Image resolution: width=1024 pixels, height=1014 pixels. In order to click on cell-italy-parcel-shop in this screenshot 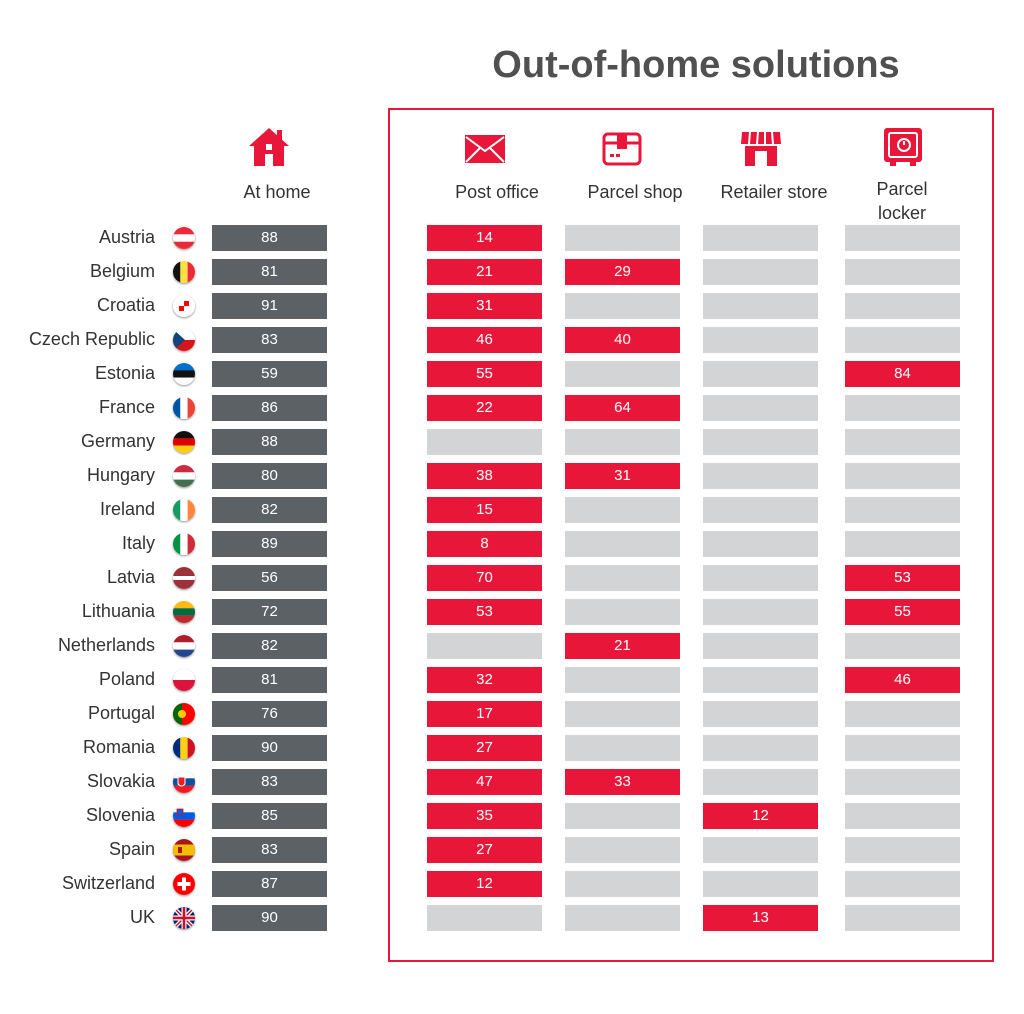, I will do `click(622, 544)`.